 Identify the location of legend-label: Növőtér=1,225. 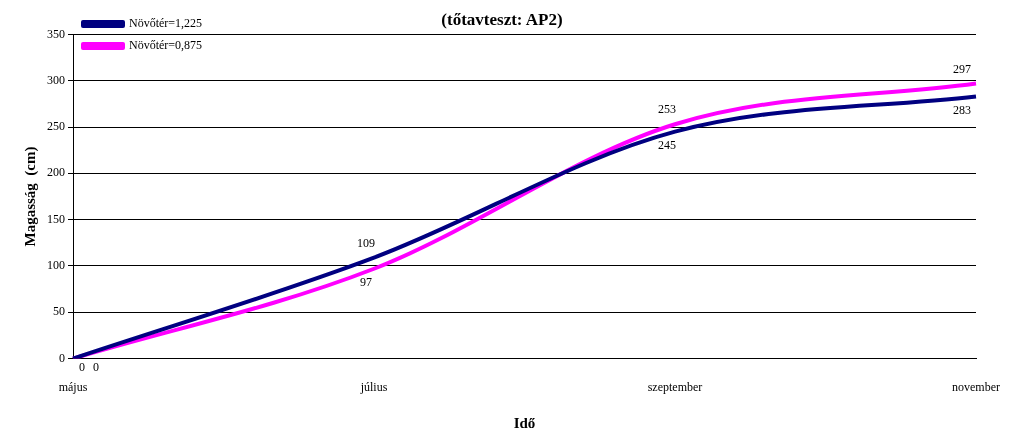
(166, 23).